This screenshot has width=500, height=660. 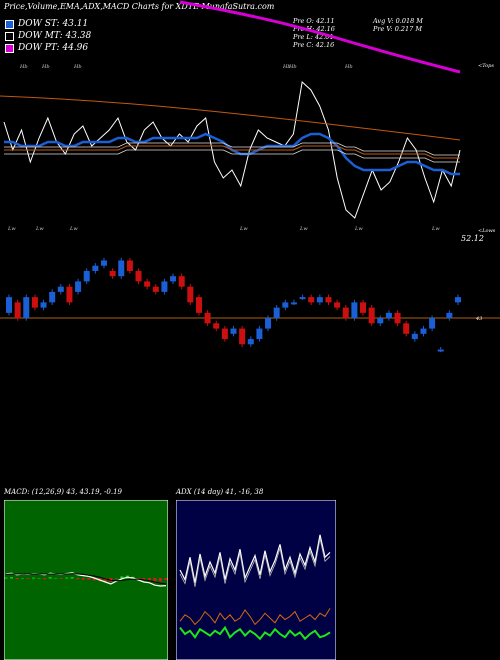 I want to click on last-value-label: 52.12, so click(x=472, y=238).